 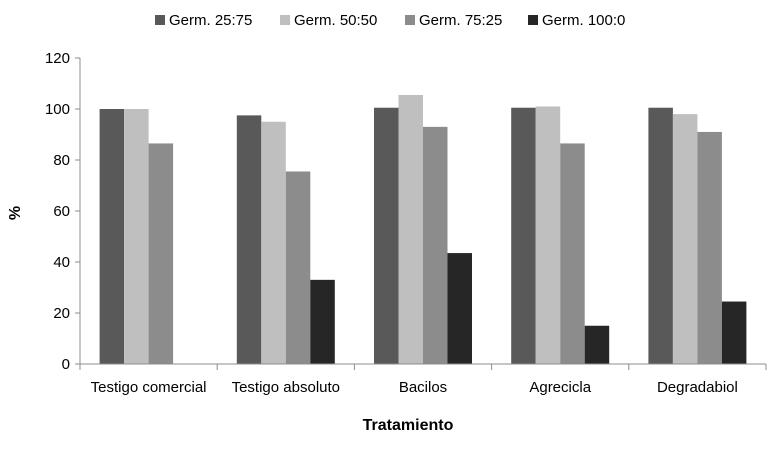 What do you see at coordinates (61, 262) in the screenshot?
I see `y-tick-label: 40` at bounding box center [61, 262].